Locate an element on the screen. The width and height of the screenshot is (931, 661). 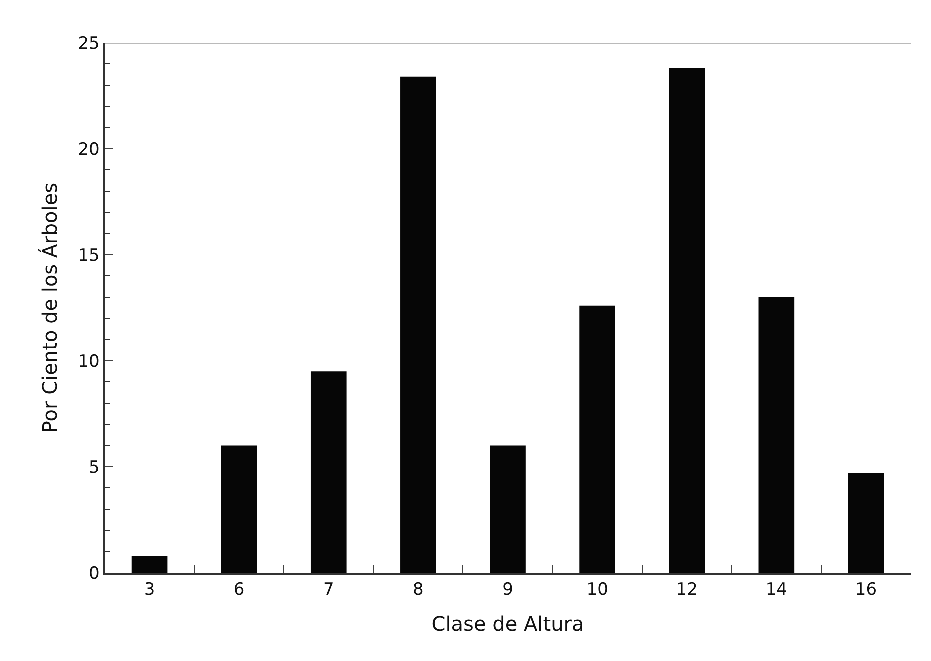
x-tick-label: 6 is located at coordinates (239, 590).